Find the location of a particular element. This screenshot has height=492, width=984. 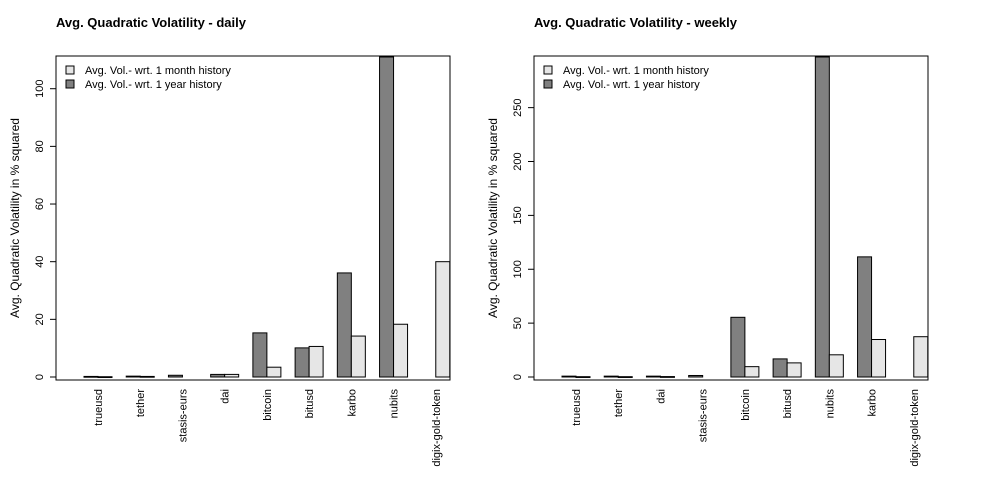

y-tick-label: 20 is located at coordinates (40, 319).